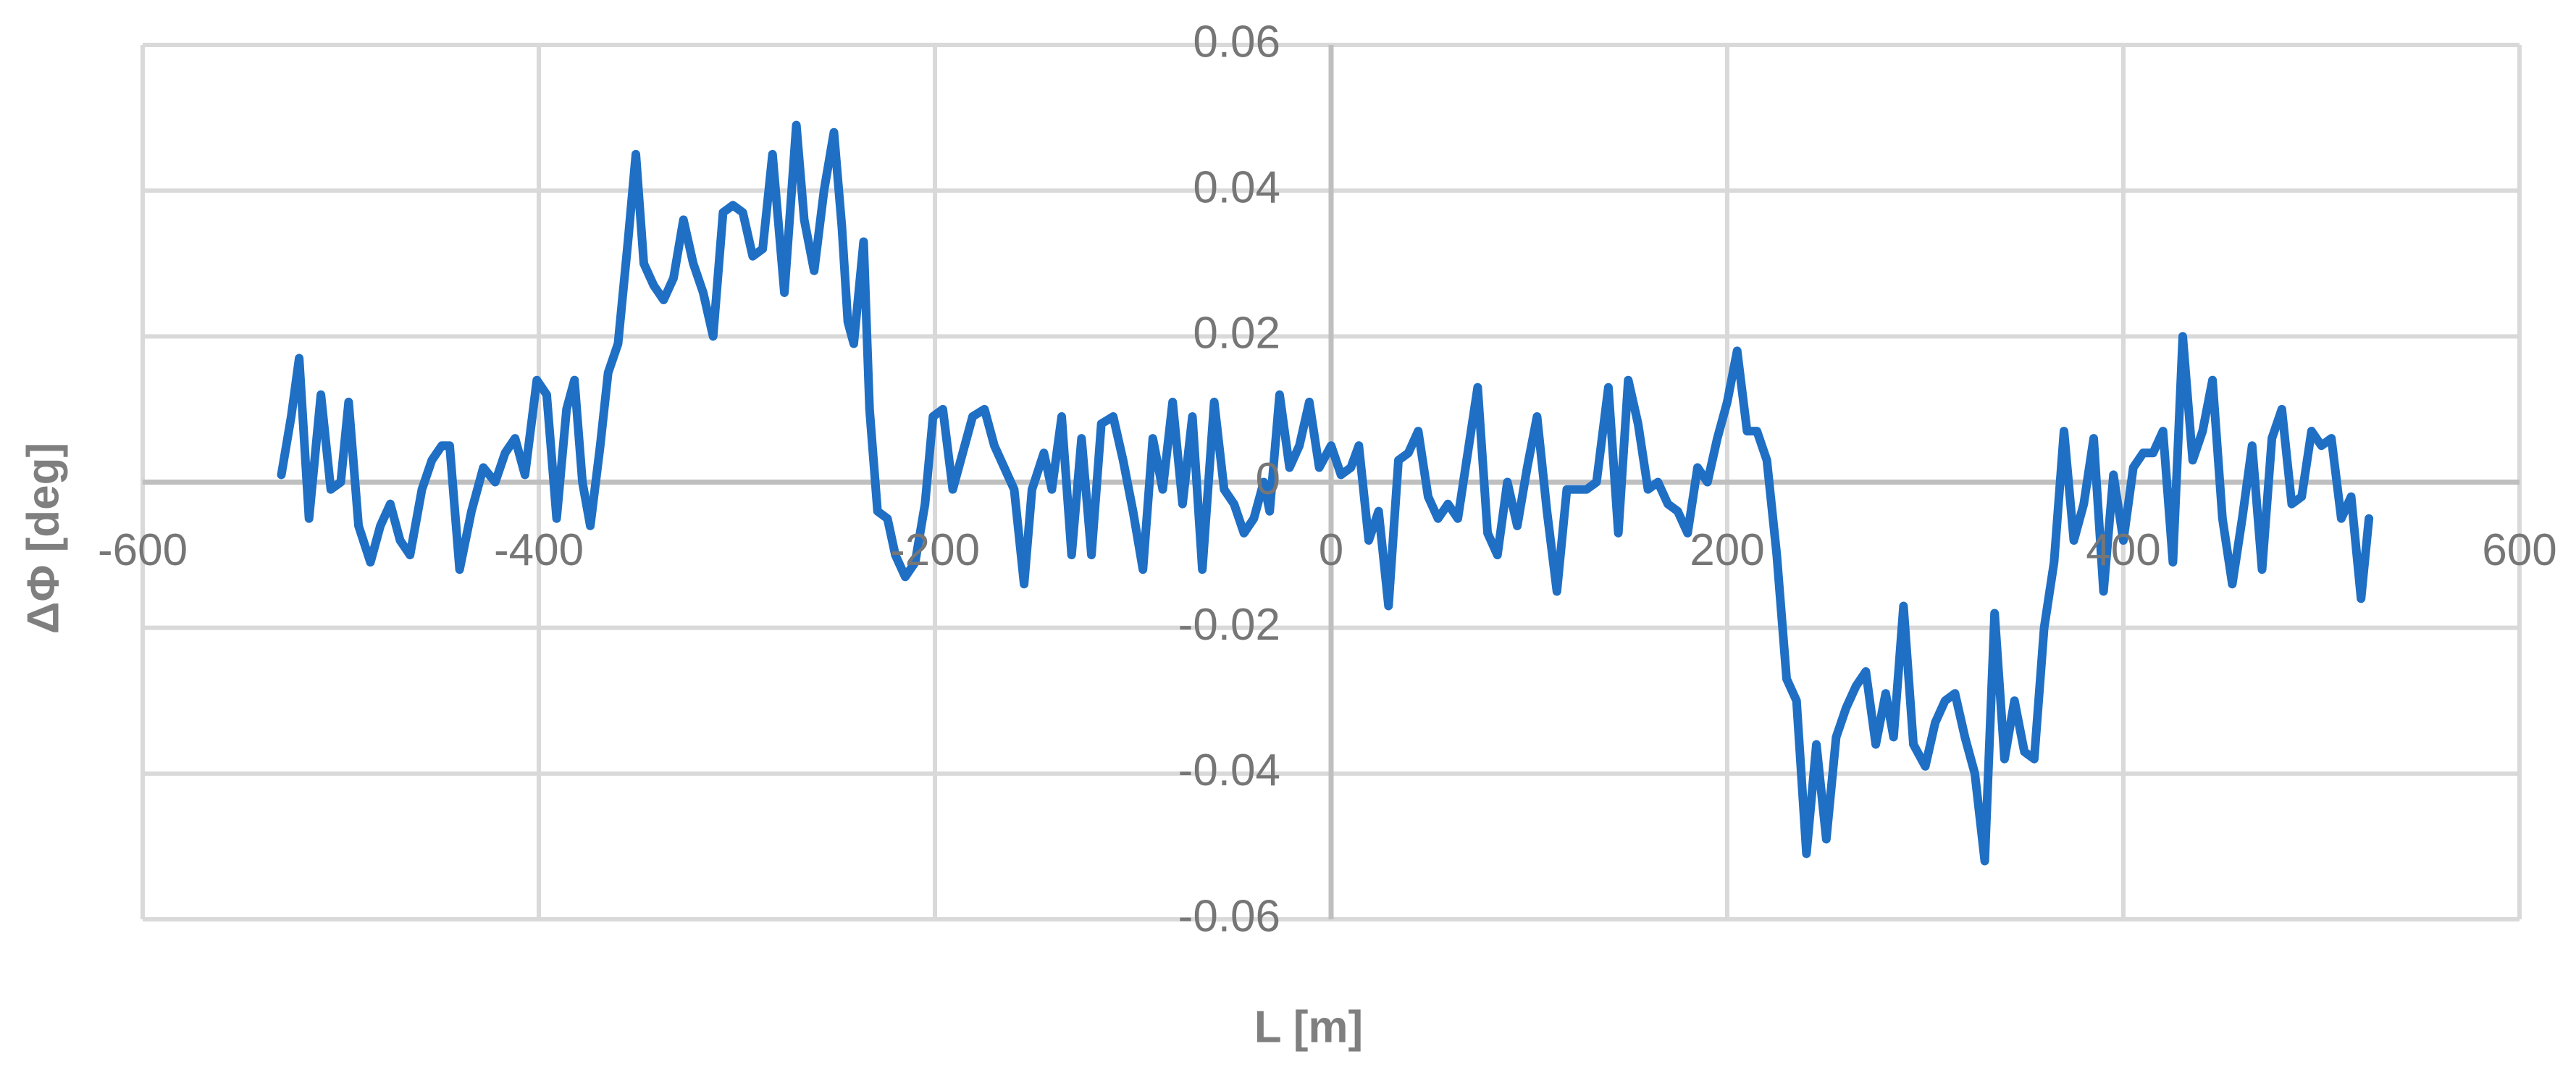  Describe the element at coordinates (43, 538) in the screenshot. I see `y-axis-title: ΔΦ [deg]` at that location.